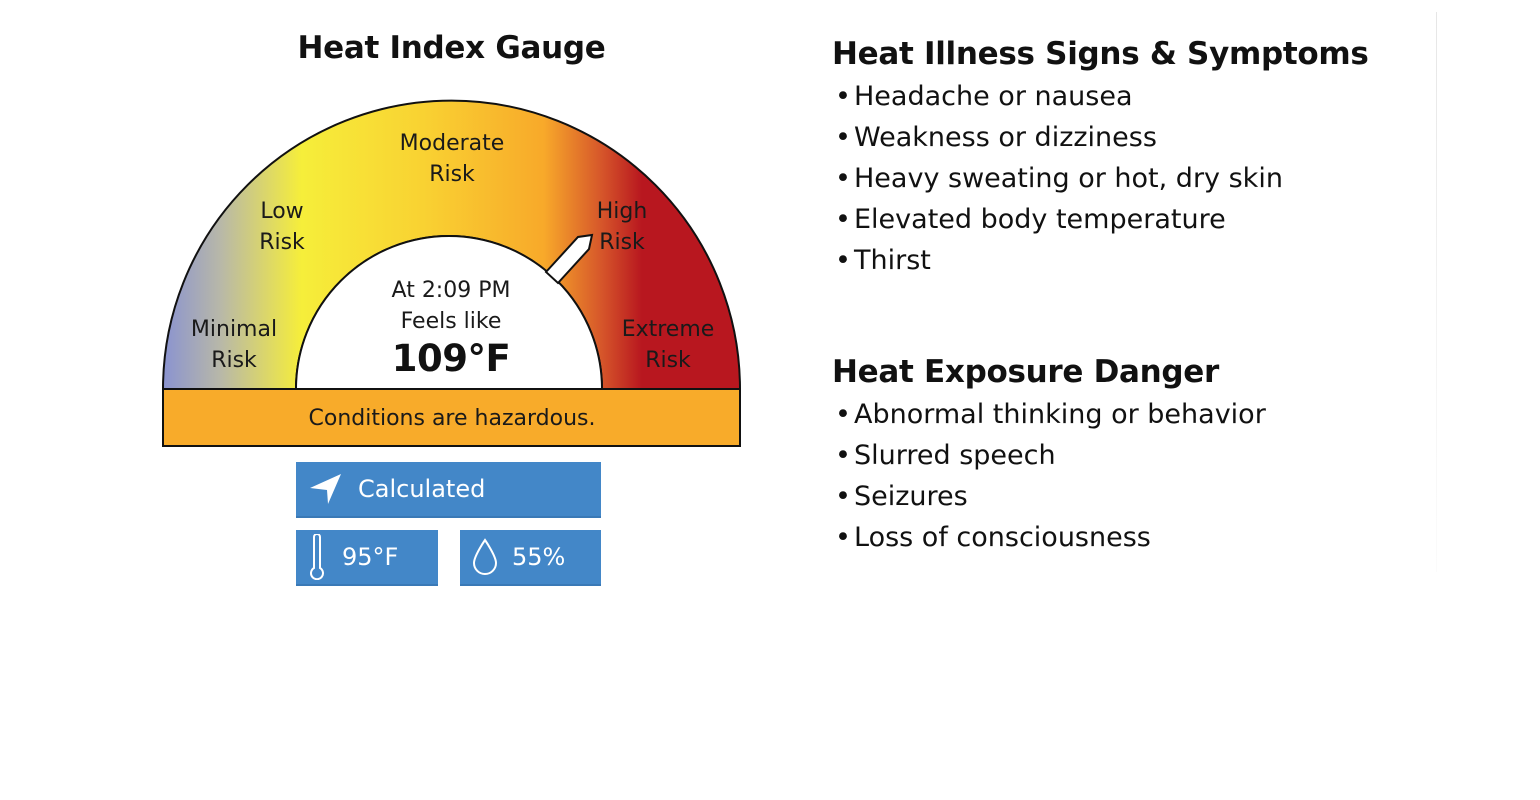 Image resolution: width=1540 pixels, height=800 pixels. Describe the element at coordinates (1068, 178) in the screenshot. I see `list-item-text: Heavy sweating or hot, dry skin` at that location.